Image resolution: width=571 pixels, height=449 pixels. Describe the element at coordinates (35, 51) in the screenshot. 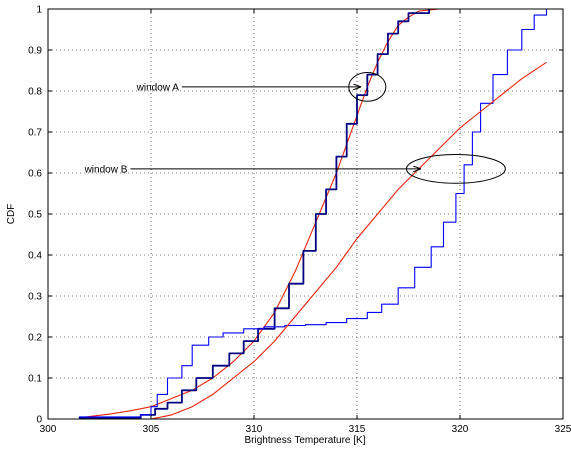

I see `y-tick-label: 0.9` at that location.